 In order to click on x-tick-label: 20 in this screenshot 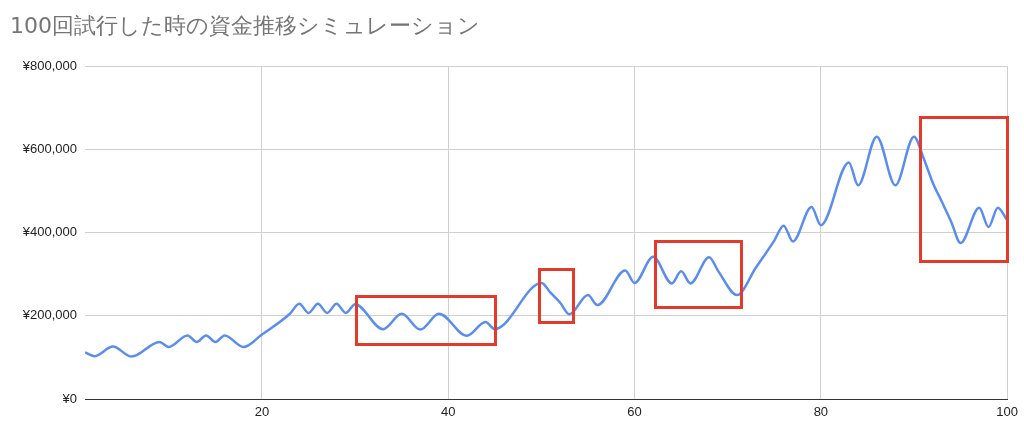, I will do `click(262, 412)`.